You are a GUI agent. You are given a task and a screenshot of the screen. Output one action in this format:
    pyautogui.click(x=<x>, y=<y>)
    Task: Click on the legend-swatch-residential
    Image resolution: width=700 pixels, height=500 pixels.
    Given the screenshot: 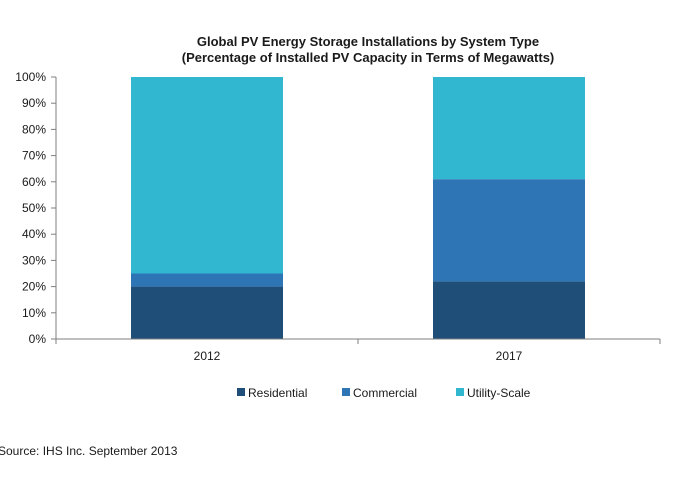 What is the action you would take?
    pyautogui.click(x=241, y=392)
    